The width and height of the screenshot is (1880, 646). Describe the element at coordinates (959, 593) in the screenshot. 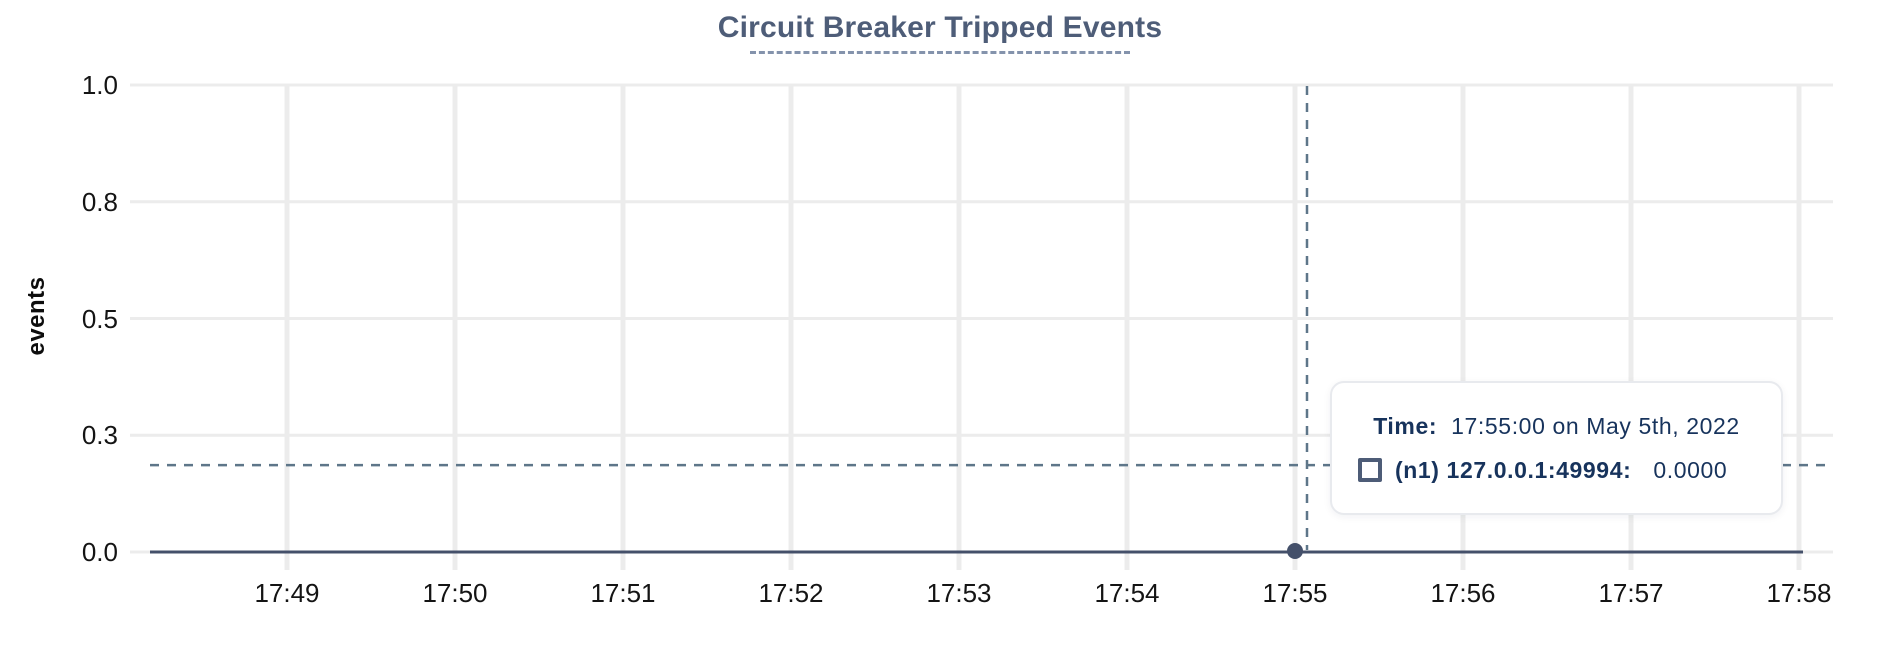

I see `x-tick-label: 17:53` at that location.